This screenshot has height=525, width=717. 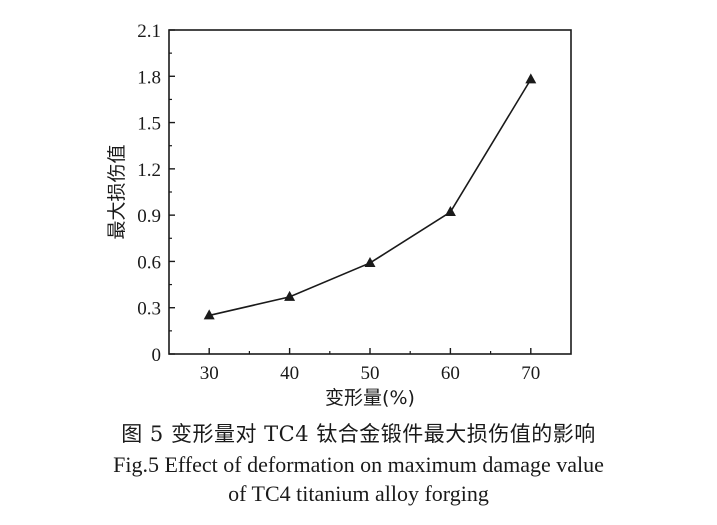 I want to click on y-tick-label: 1.8, so click(x=149, y=77).